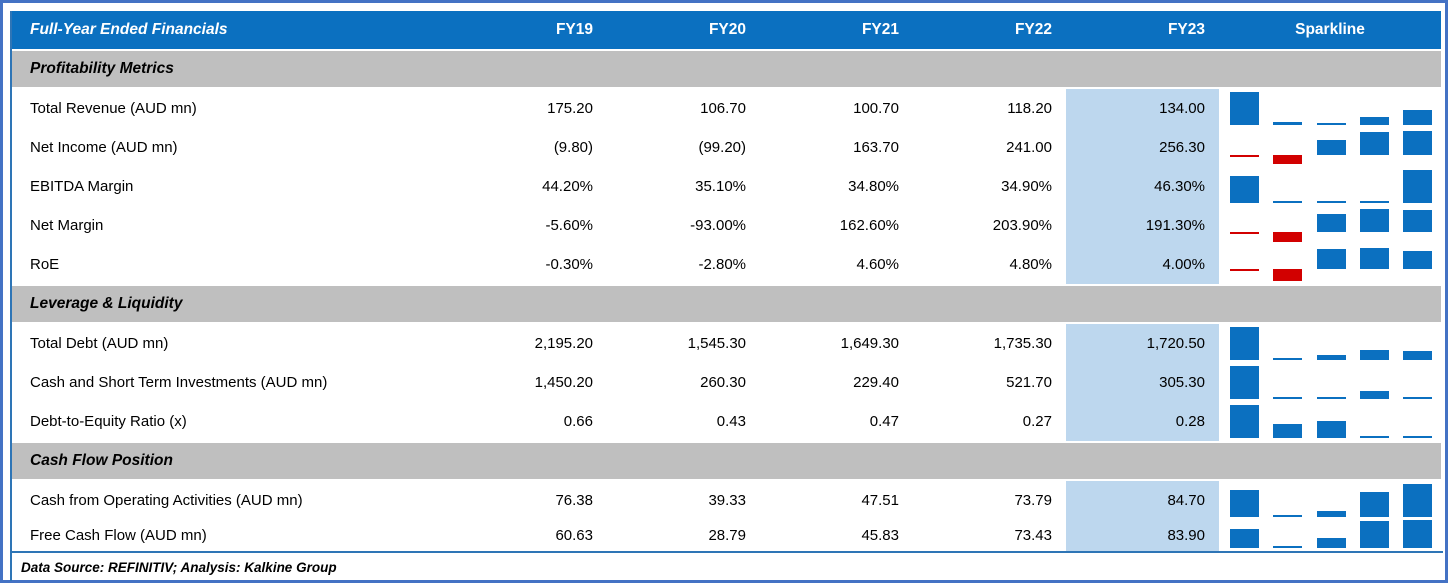  What do you see at coordinates (563, 382) in the screenshot?
I see `value-cell-fy19: 1,450.20` at bounding box center [563, 382].